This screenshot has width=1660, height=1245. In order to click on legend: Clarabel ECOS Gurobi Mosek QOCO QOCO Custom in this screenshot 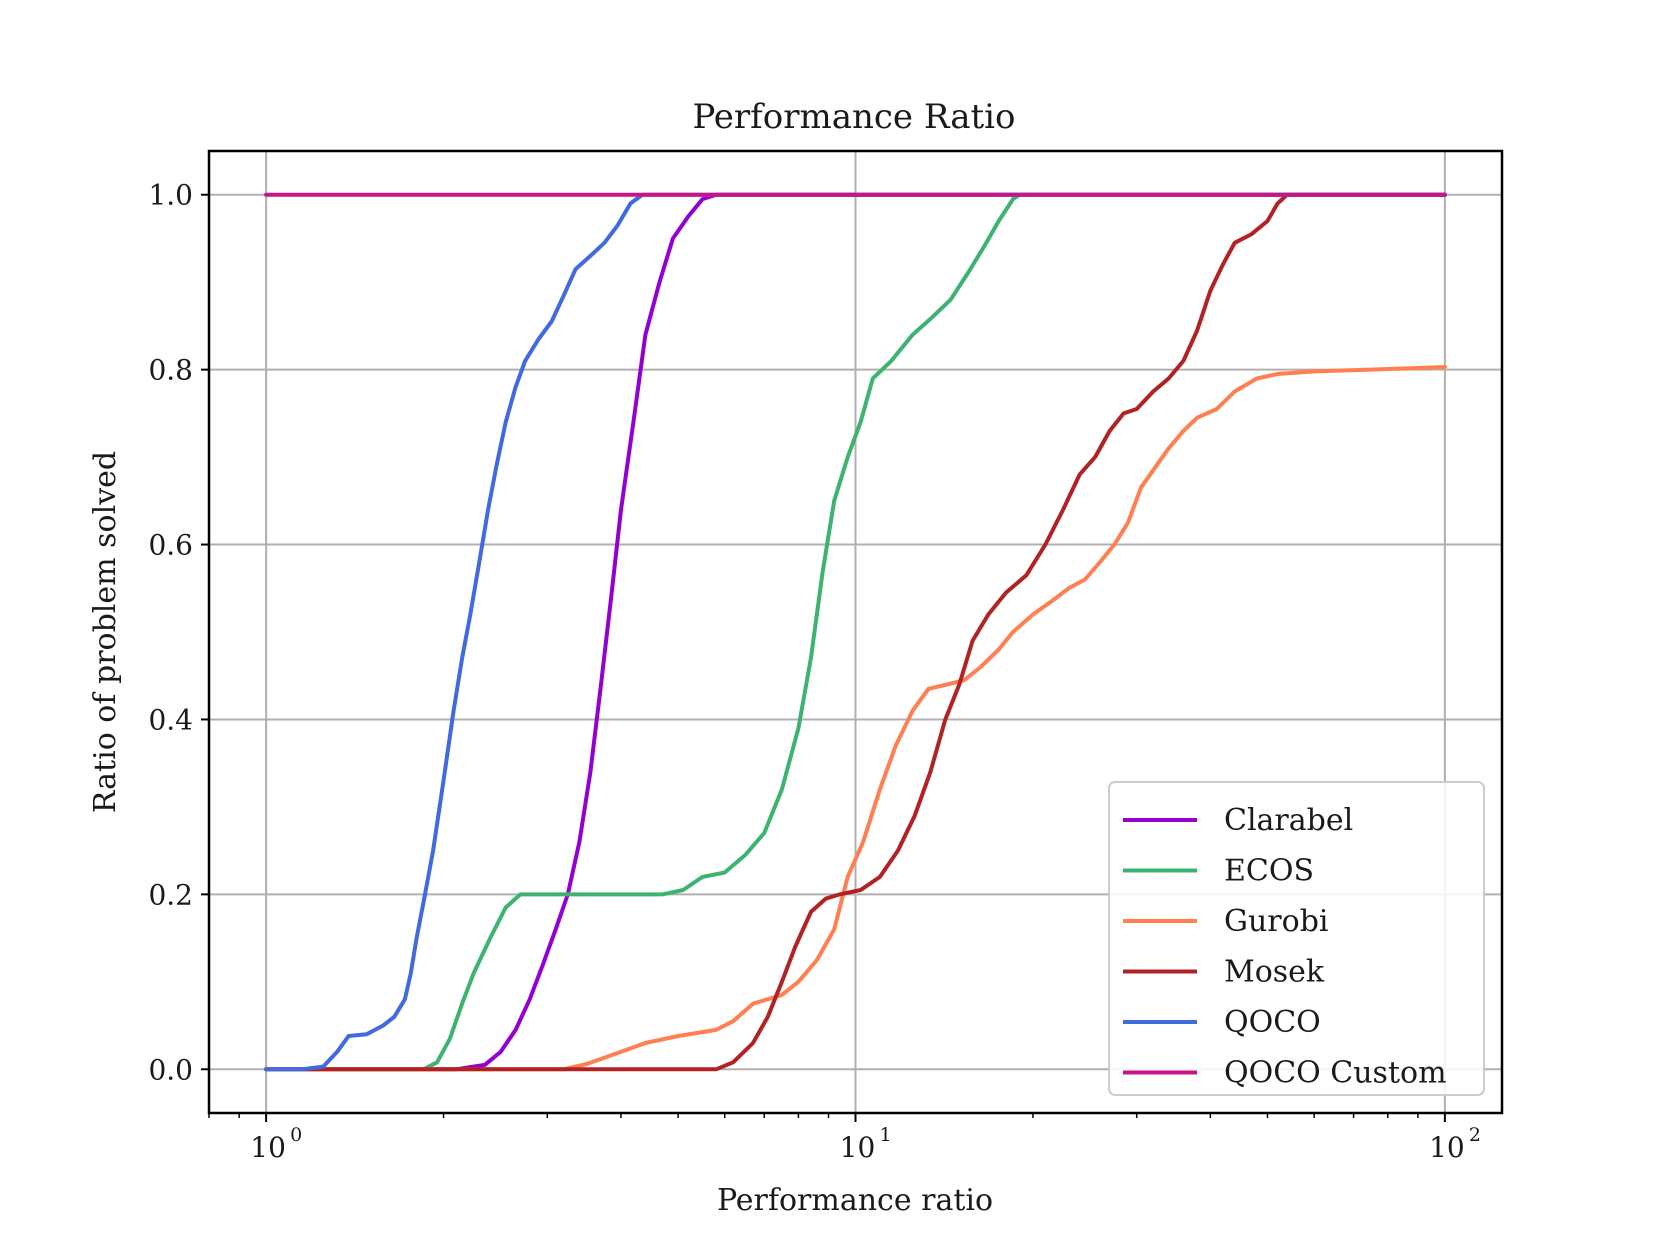, I will do `click(1296, 938)`.